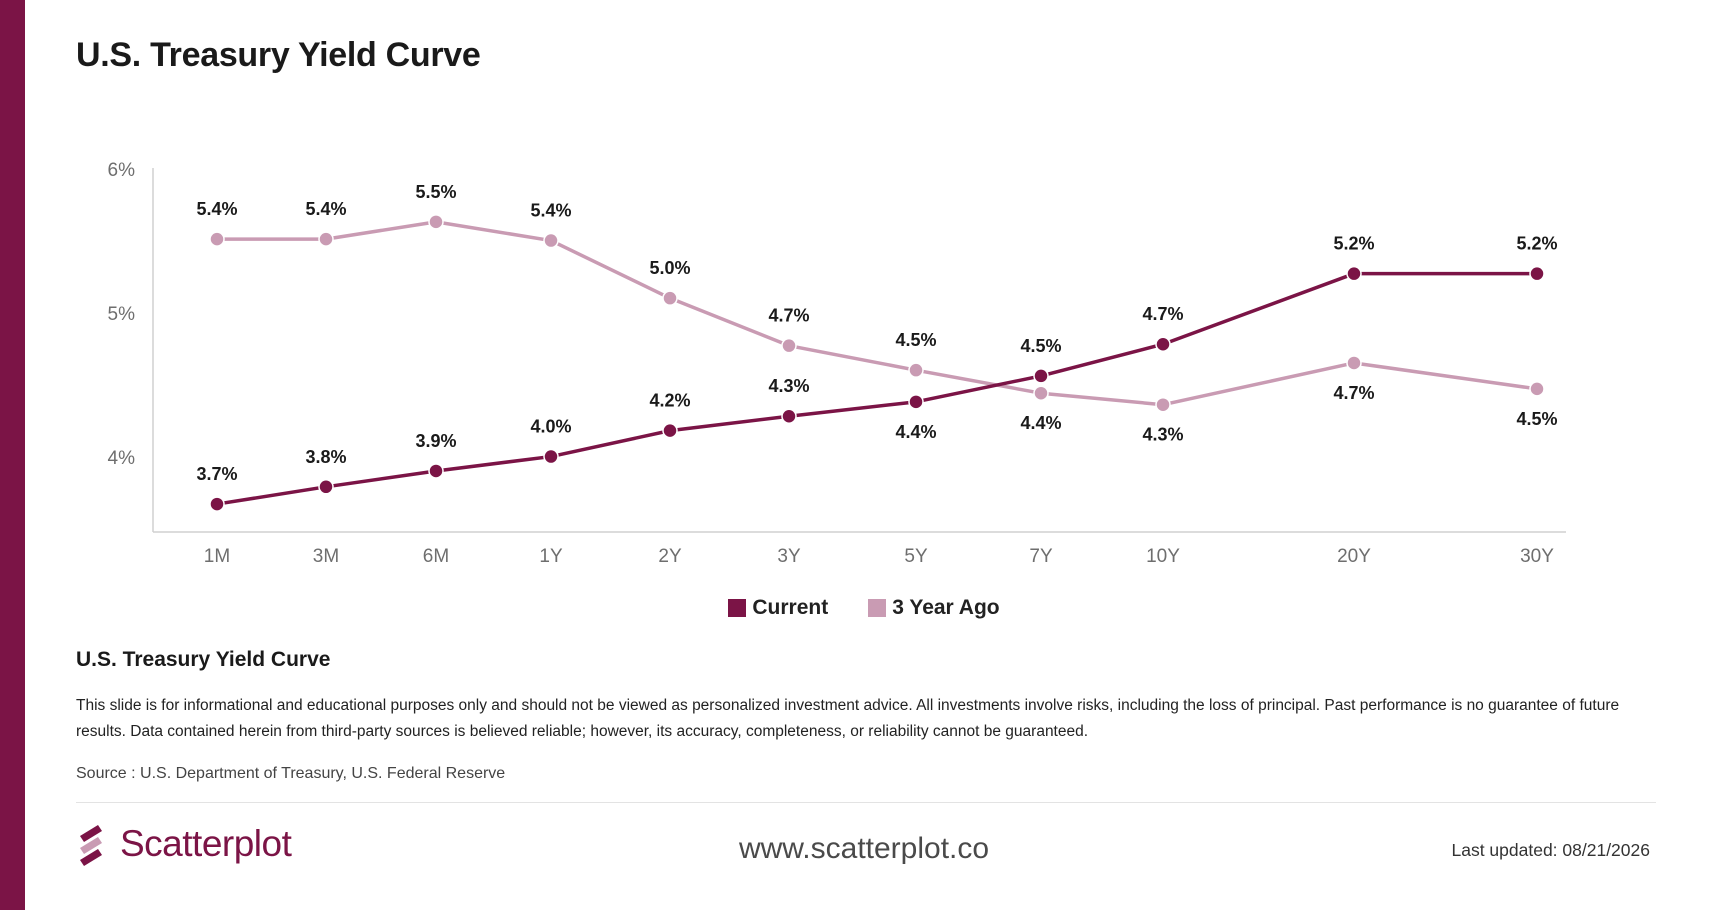 This screenshot has height=910, width=1728. I want to click on legend-swatch-current, so click(737, 608).